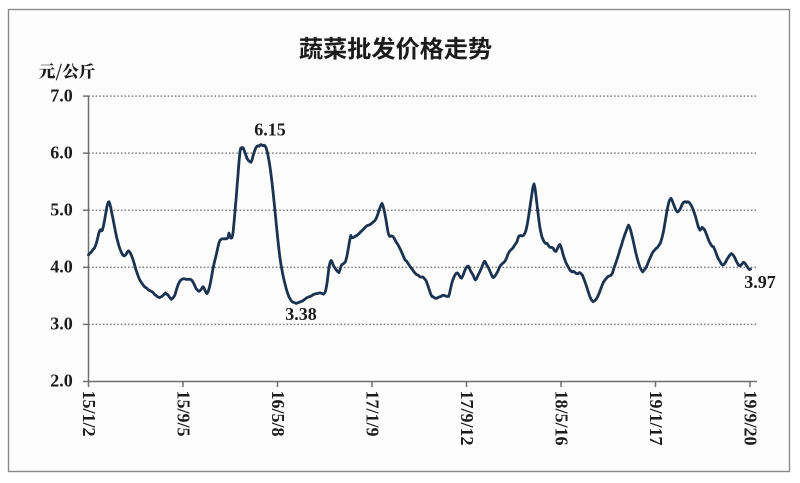  Describe the element at coordinates (61, 210) in the screenshot. I see `svg-text: 5.0` at that location.